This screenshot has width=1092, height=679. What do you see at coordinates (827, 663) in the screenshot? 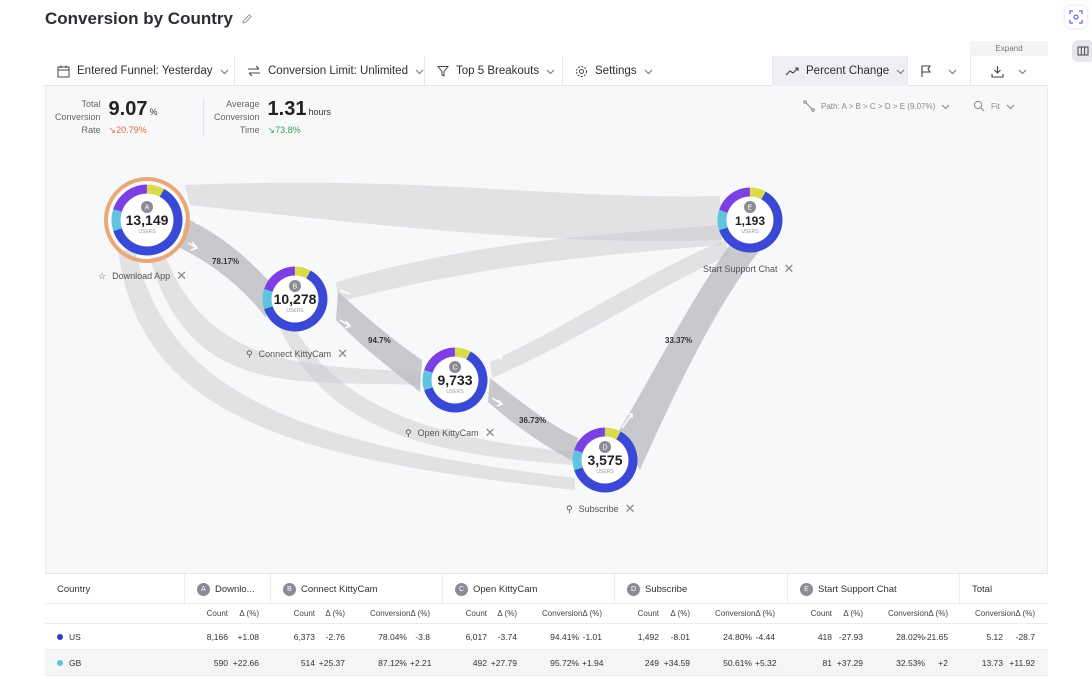
I see `count-cell: 81` at bounding box center [827, 663].